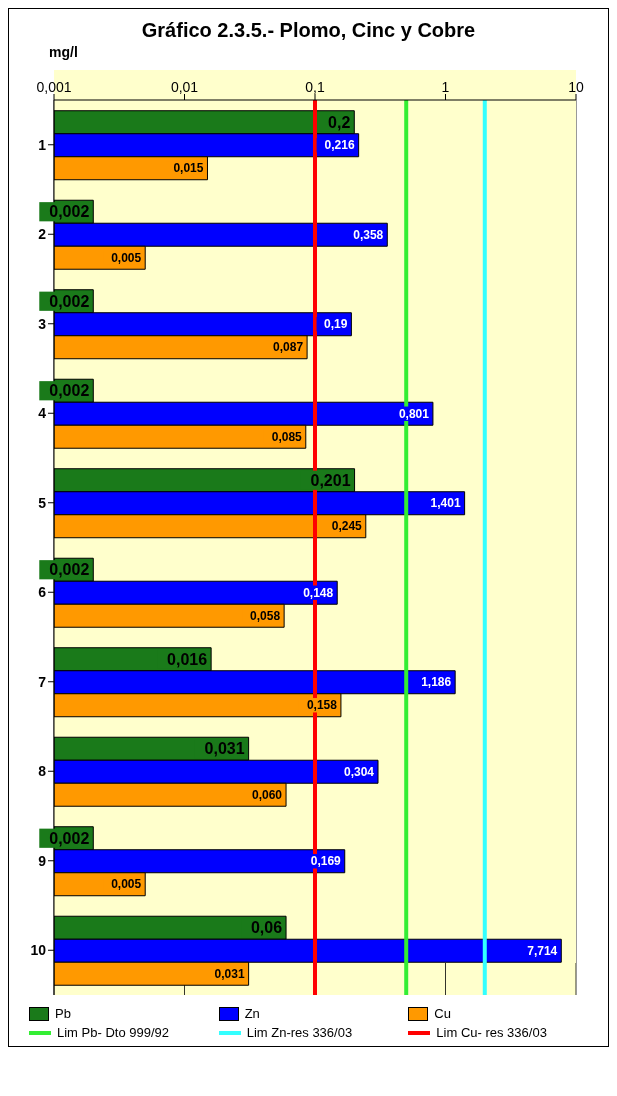 The width and height of the screenshot is (617, 1096). Describe the element at coordinates (436, 682) in the screenshot. I see `data-label: 1,186` at that location.